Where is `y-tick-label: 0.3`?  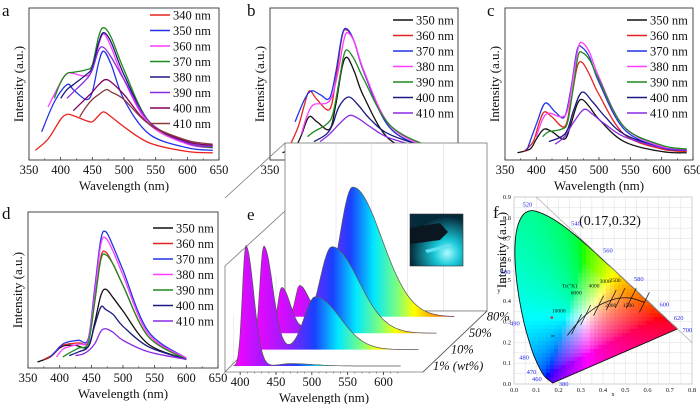
y-tick-label: 0.3 is located at coordinates (507, 322).